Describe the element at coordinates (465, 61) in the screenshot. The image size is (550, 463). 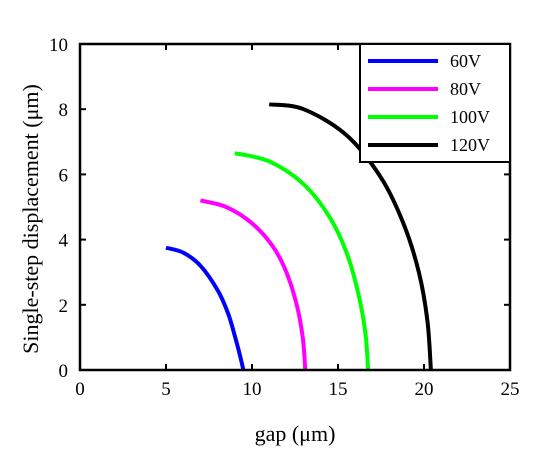
I see `legend-label-60V: 60V` at that location.